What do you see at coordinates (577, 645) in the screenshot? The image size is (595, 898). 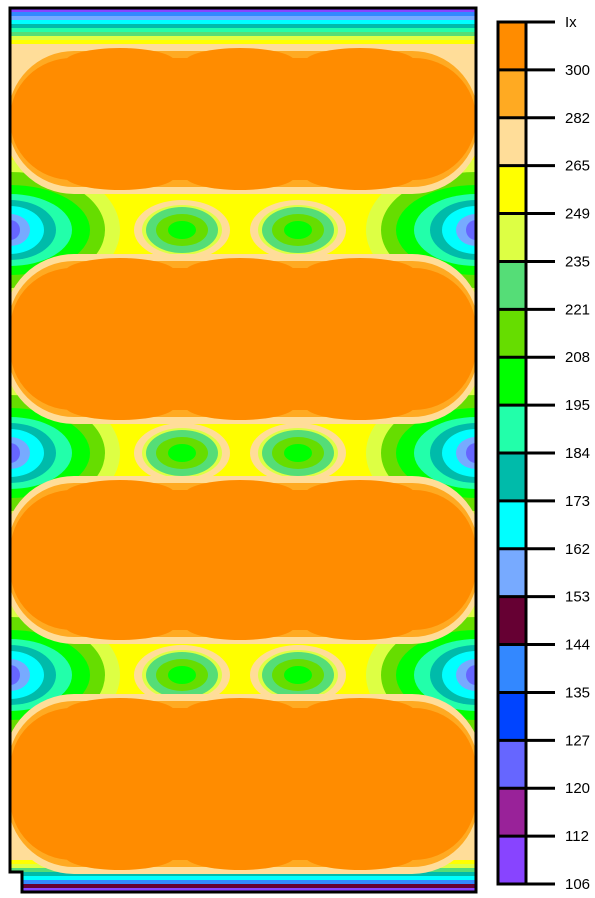 I see `legend-tick-label: 144` at bounding box center [577, 645].